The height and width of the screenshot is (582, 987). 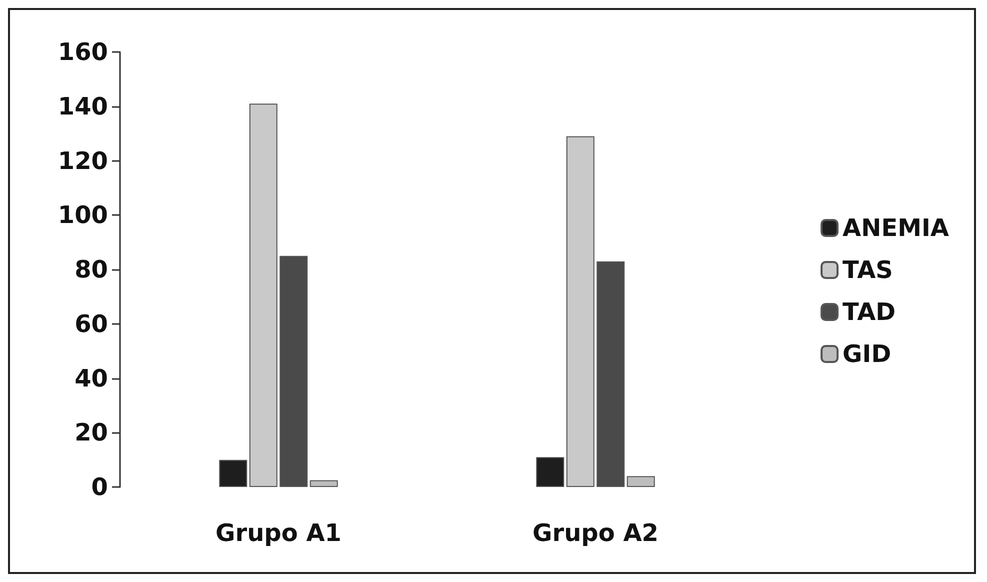 What do you see at coordinates (91, 378) in the screenshot?
I see `y-tick-label: 40` at bounding box center [91, 378].